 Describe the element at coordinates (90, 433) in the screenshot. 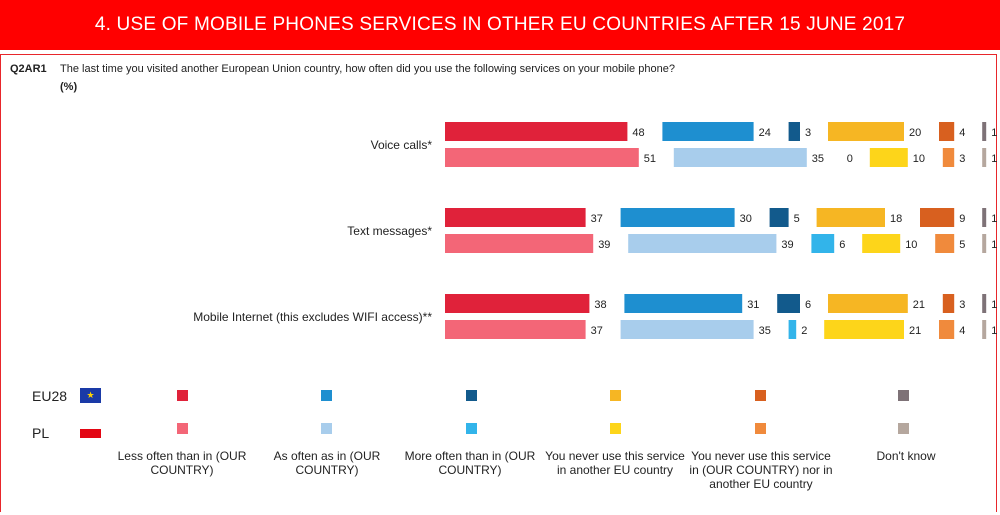

I see `poland-flag-icon` at that location.